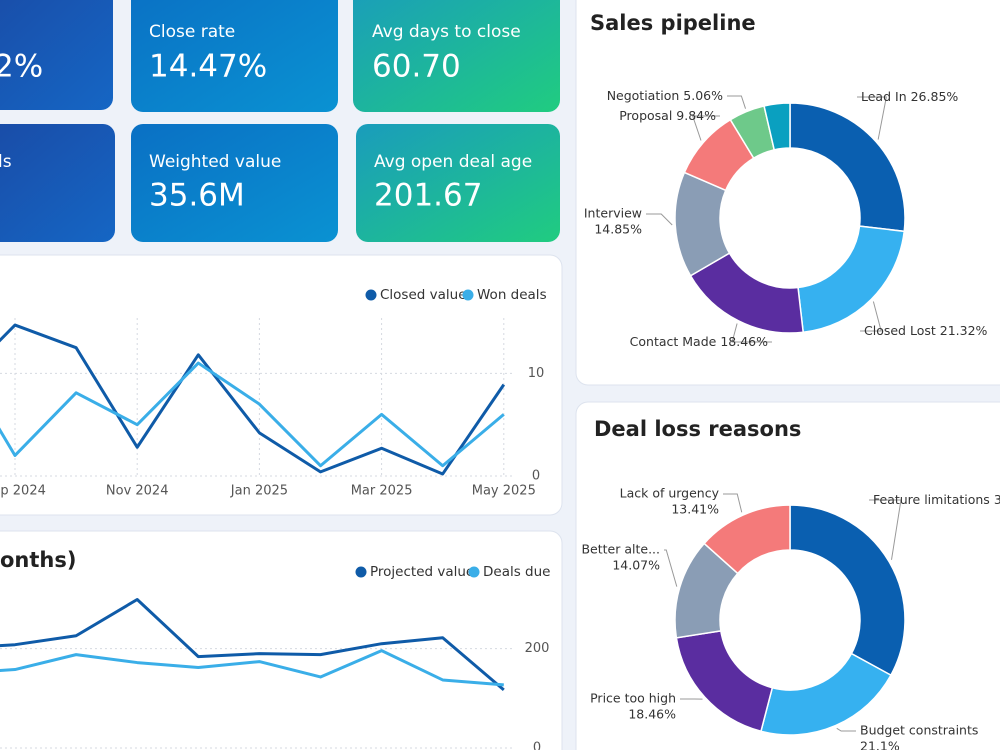 This screenshot has height=750, width=1000. Describe the element at coordinates (643, 95) in the screenshot. I see `data-label-name: Negotiation` at that location.